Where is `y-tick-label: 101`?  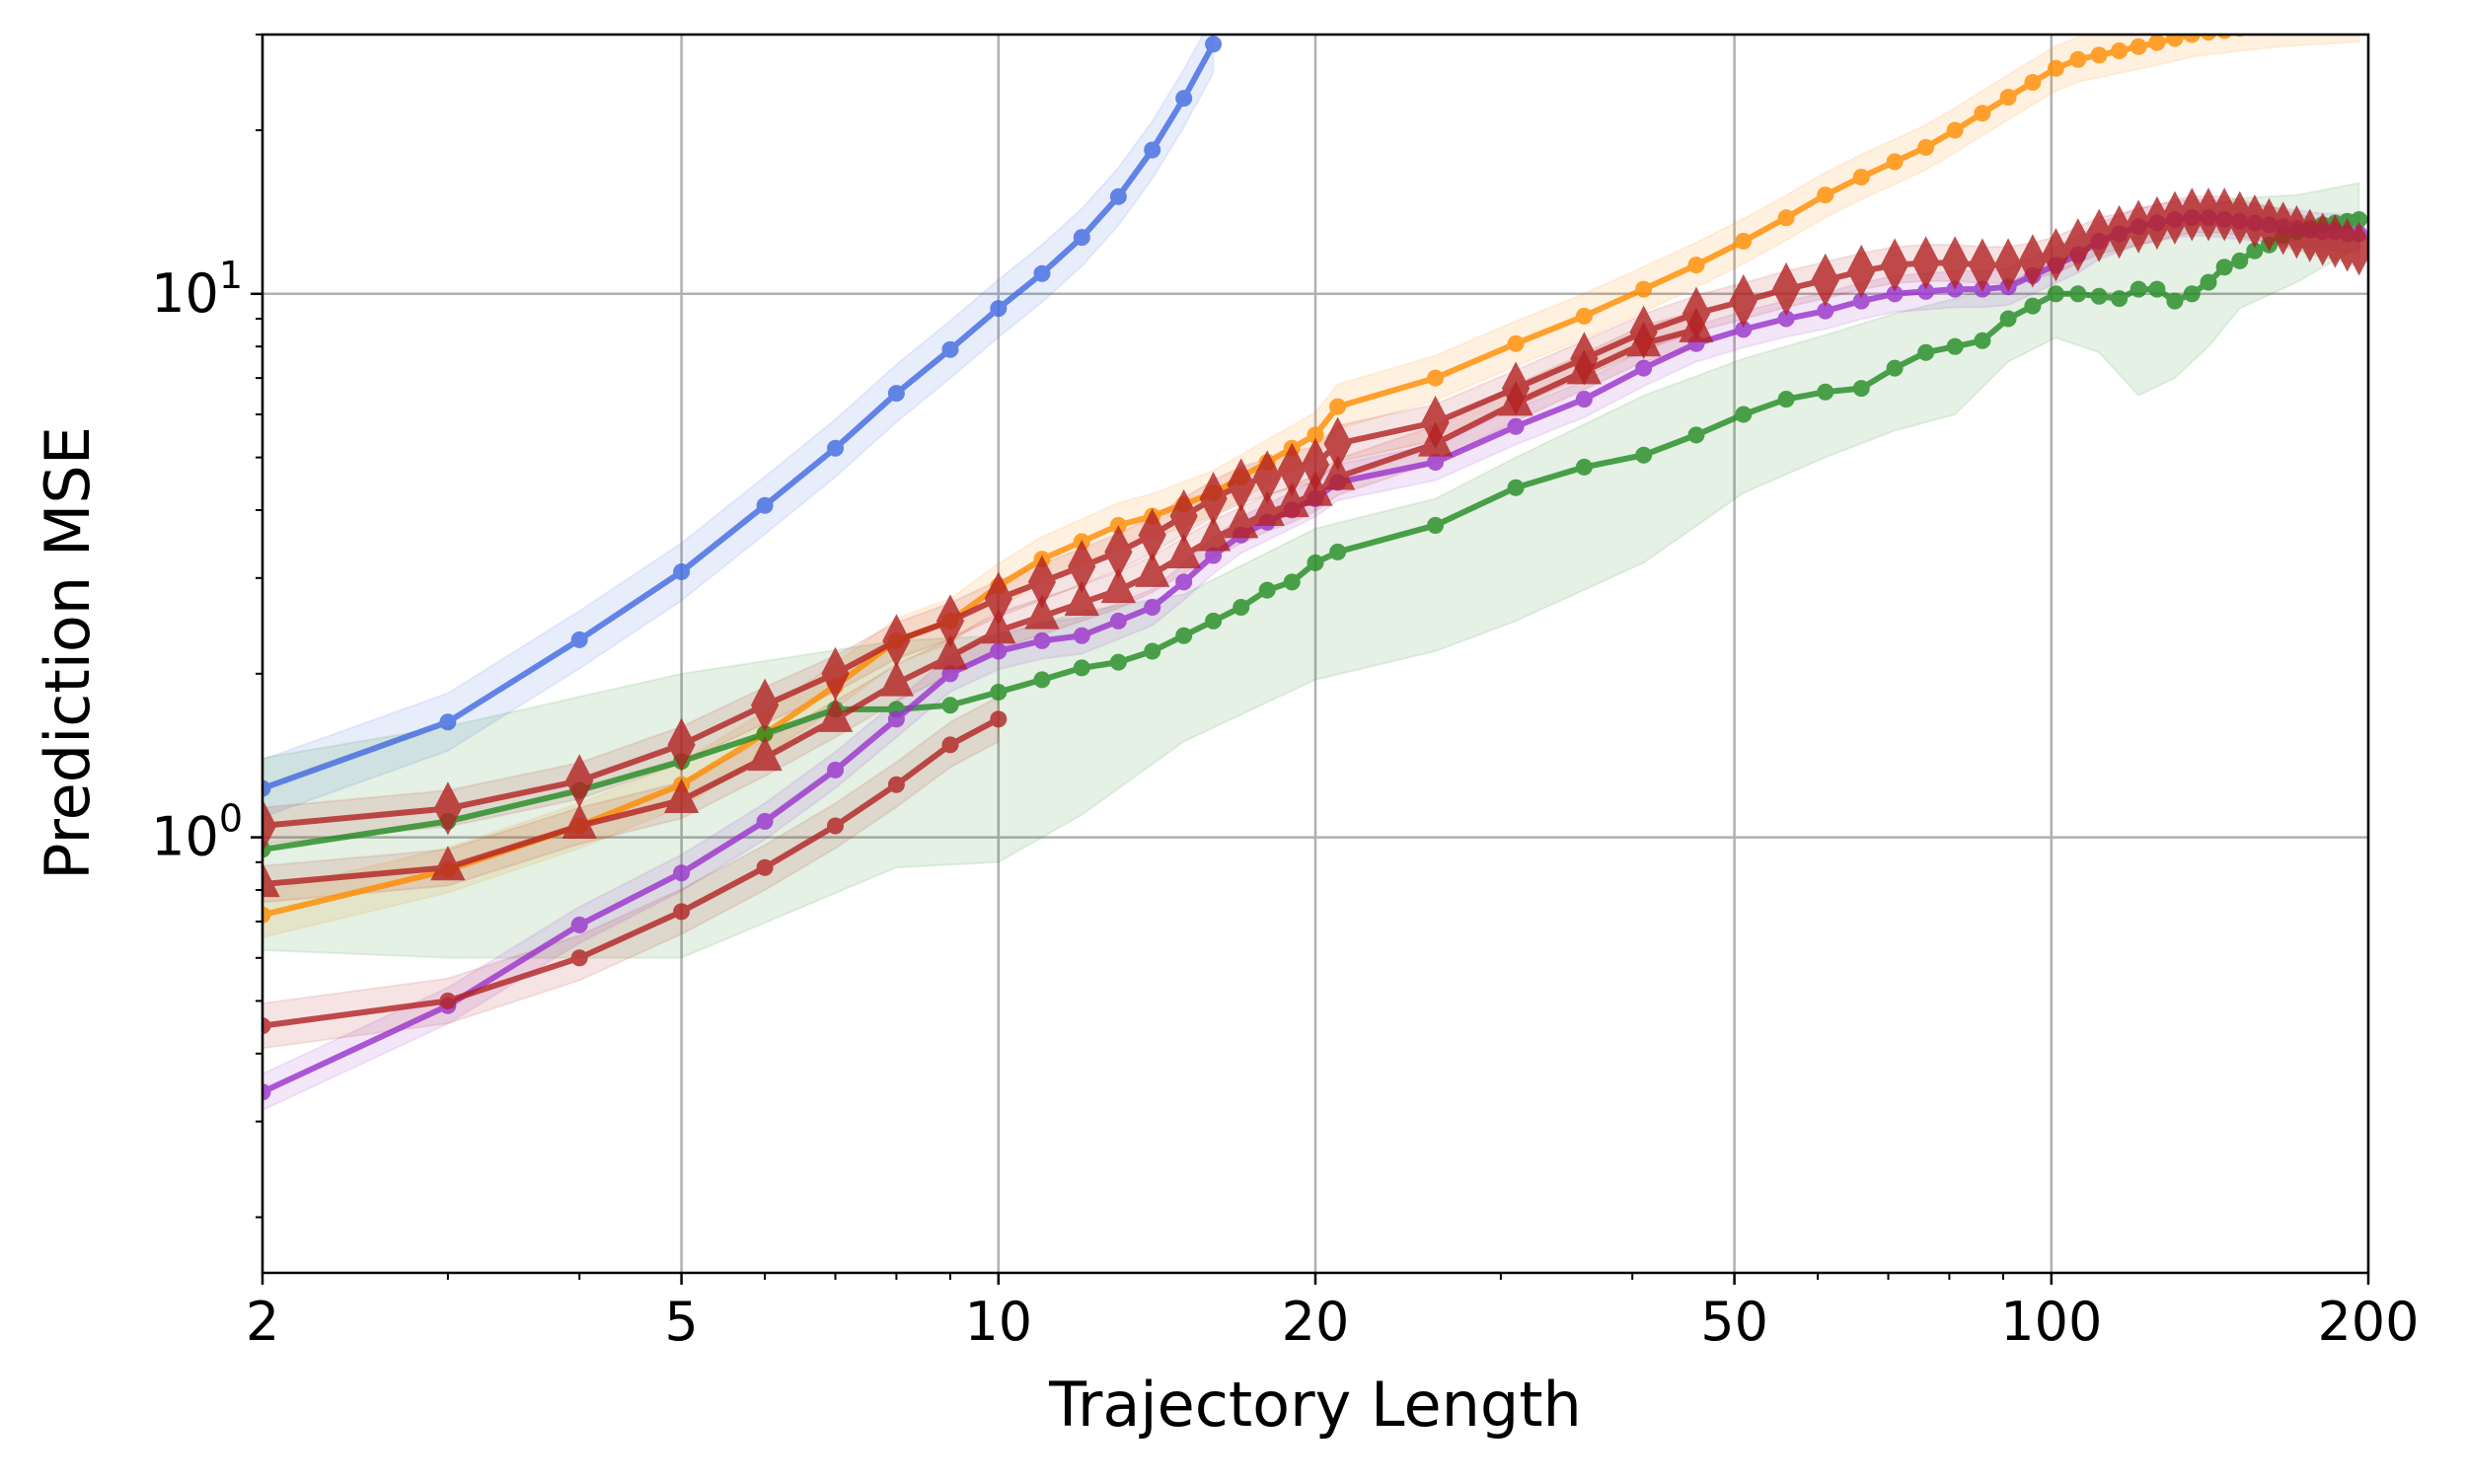 y-tick-label: 101 is located at coordinates (197, 289).